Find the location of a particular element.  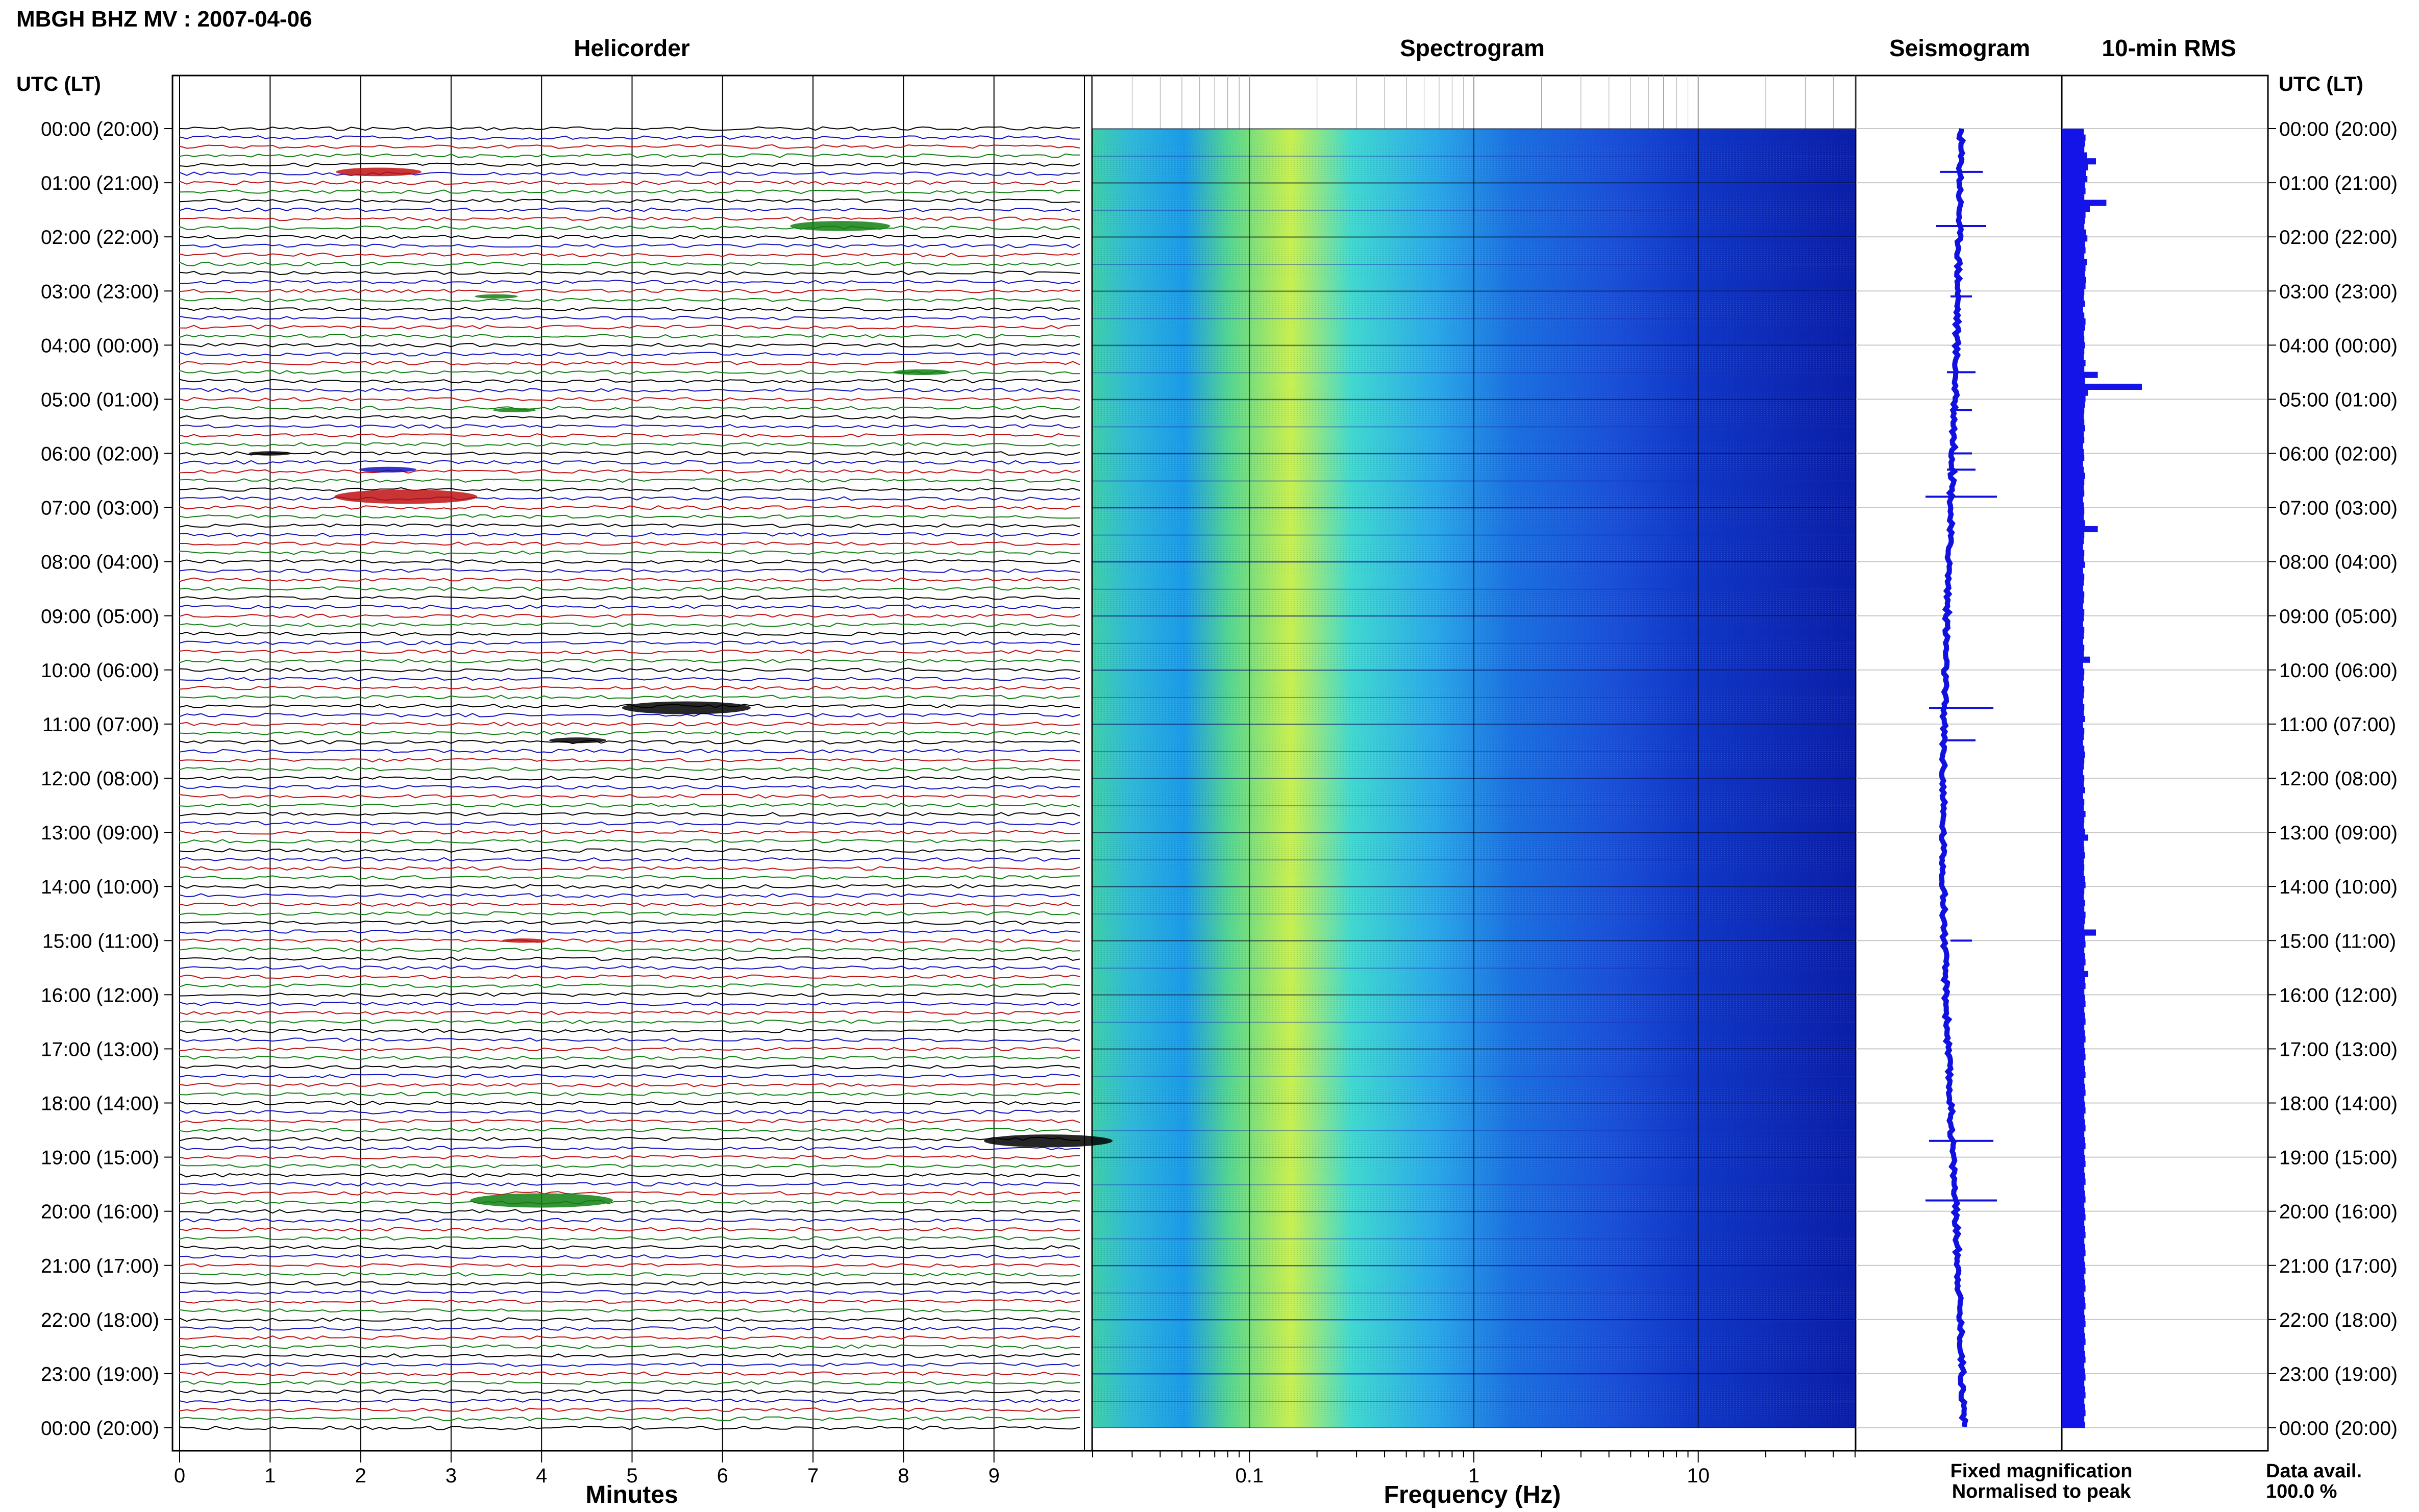

time-tick-label-right: 15:00 (11:00) is located at coordinates (2337, 941).